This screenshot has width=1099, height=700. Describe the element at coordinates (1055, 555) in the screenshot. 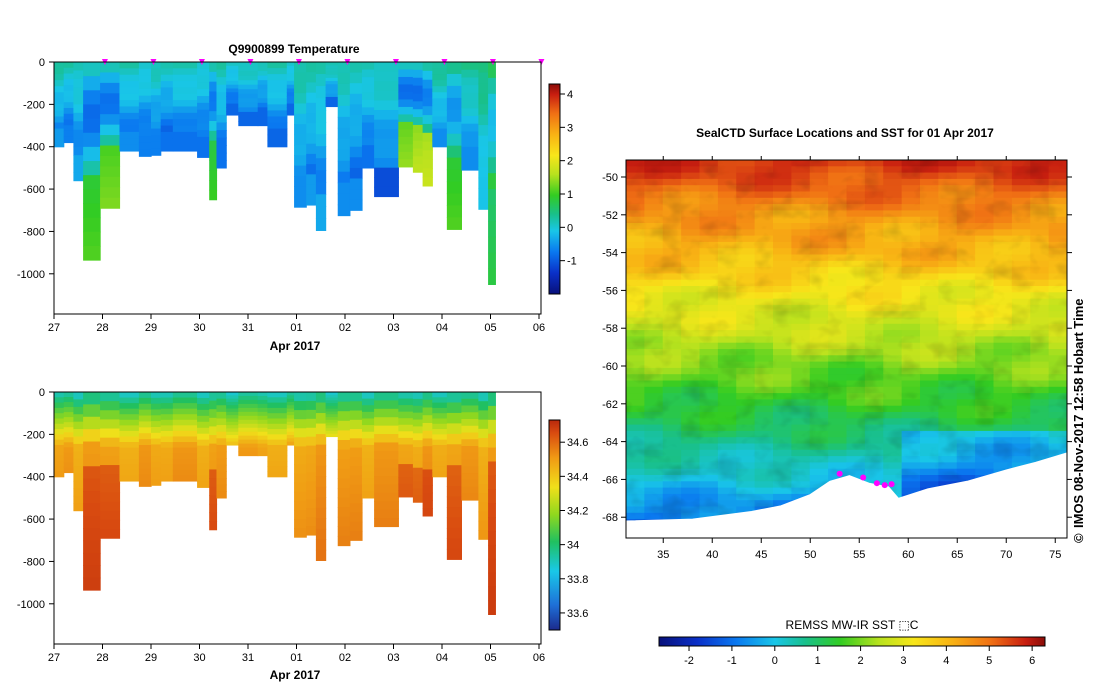

I see `map-x-tick-label: 75` at that location.